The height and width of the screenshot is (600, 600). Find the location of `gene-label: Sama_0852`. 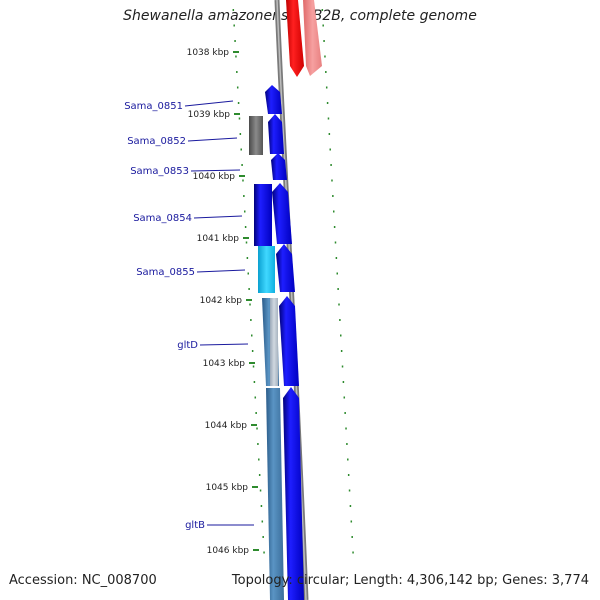

gene-label: Sama_0852 is located at coordinates (156, 141).